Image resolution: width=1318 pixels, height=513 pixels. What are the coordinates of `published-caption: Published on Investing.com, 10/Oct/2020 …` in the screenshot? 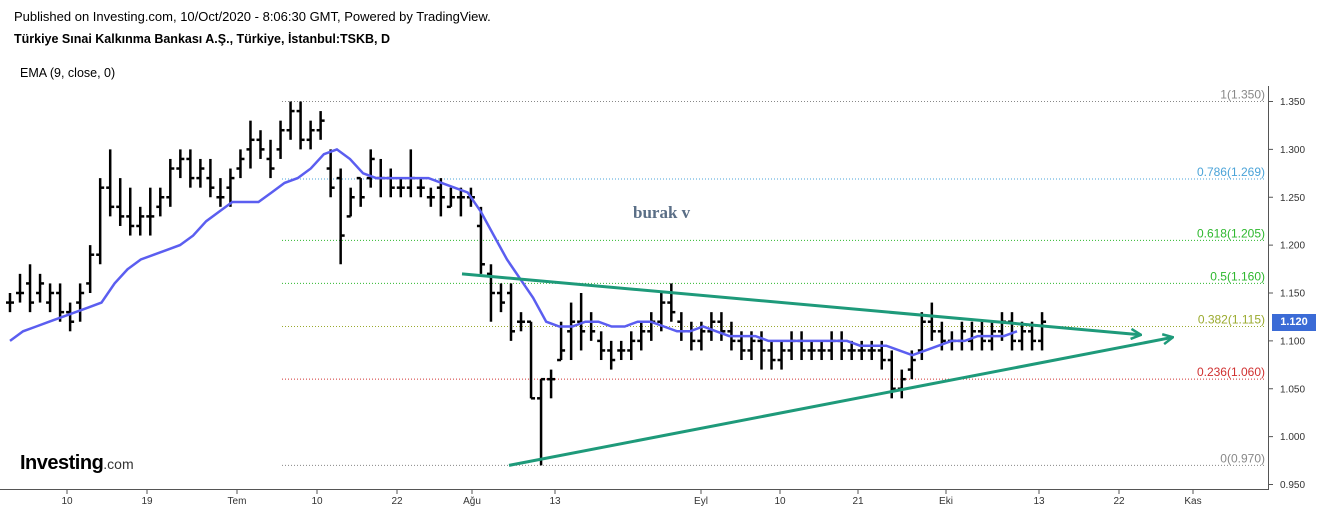 It's located at (252, 16).